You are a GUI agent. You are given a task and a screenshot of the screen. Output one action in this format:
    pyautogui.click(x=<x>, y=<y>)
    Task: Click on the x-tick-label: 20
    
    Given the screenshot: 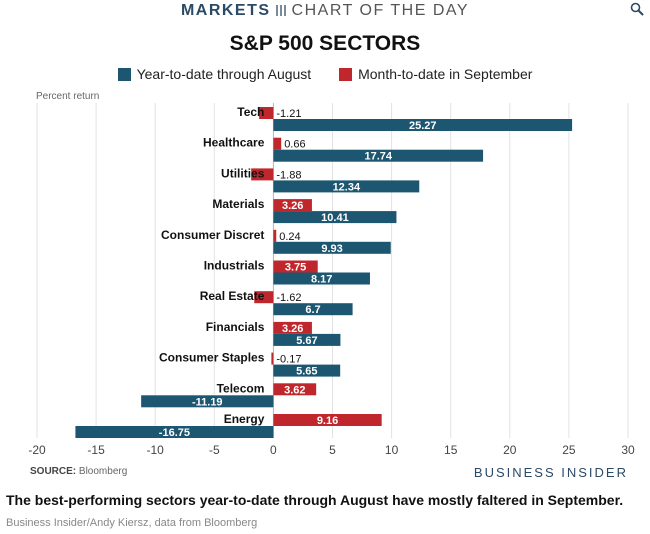 What is the action you would take?
    pyautogui.click(x=510, y=450)
    